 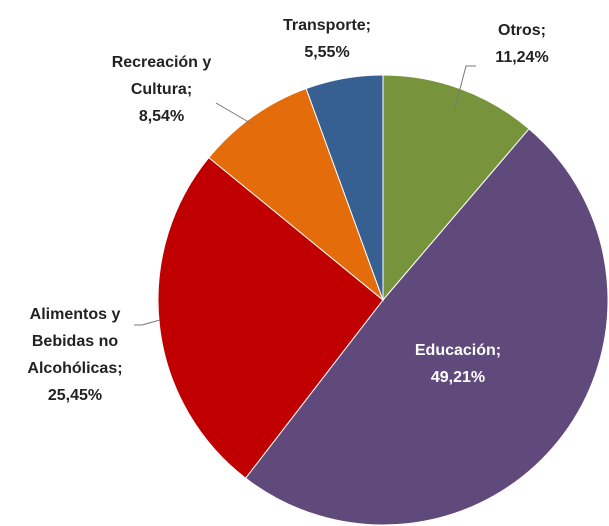 I want to click on value-label: 25,45%, so click(x=75, y=395).